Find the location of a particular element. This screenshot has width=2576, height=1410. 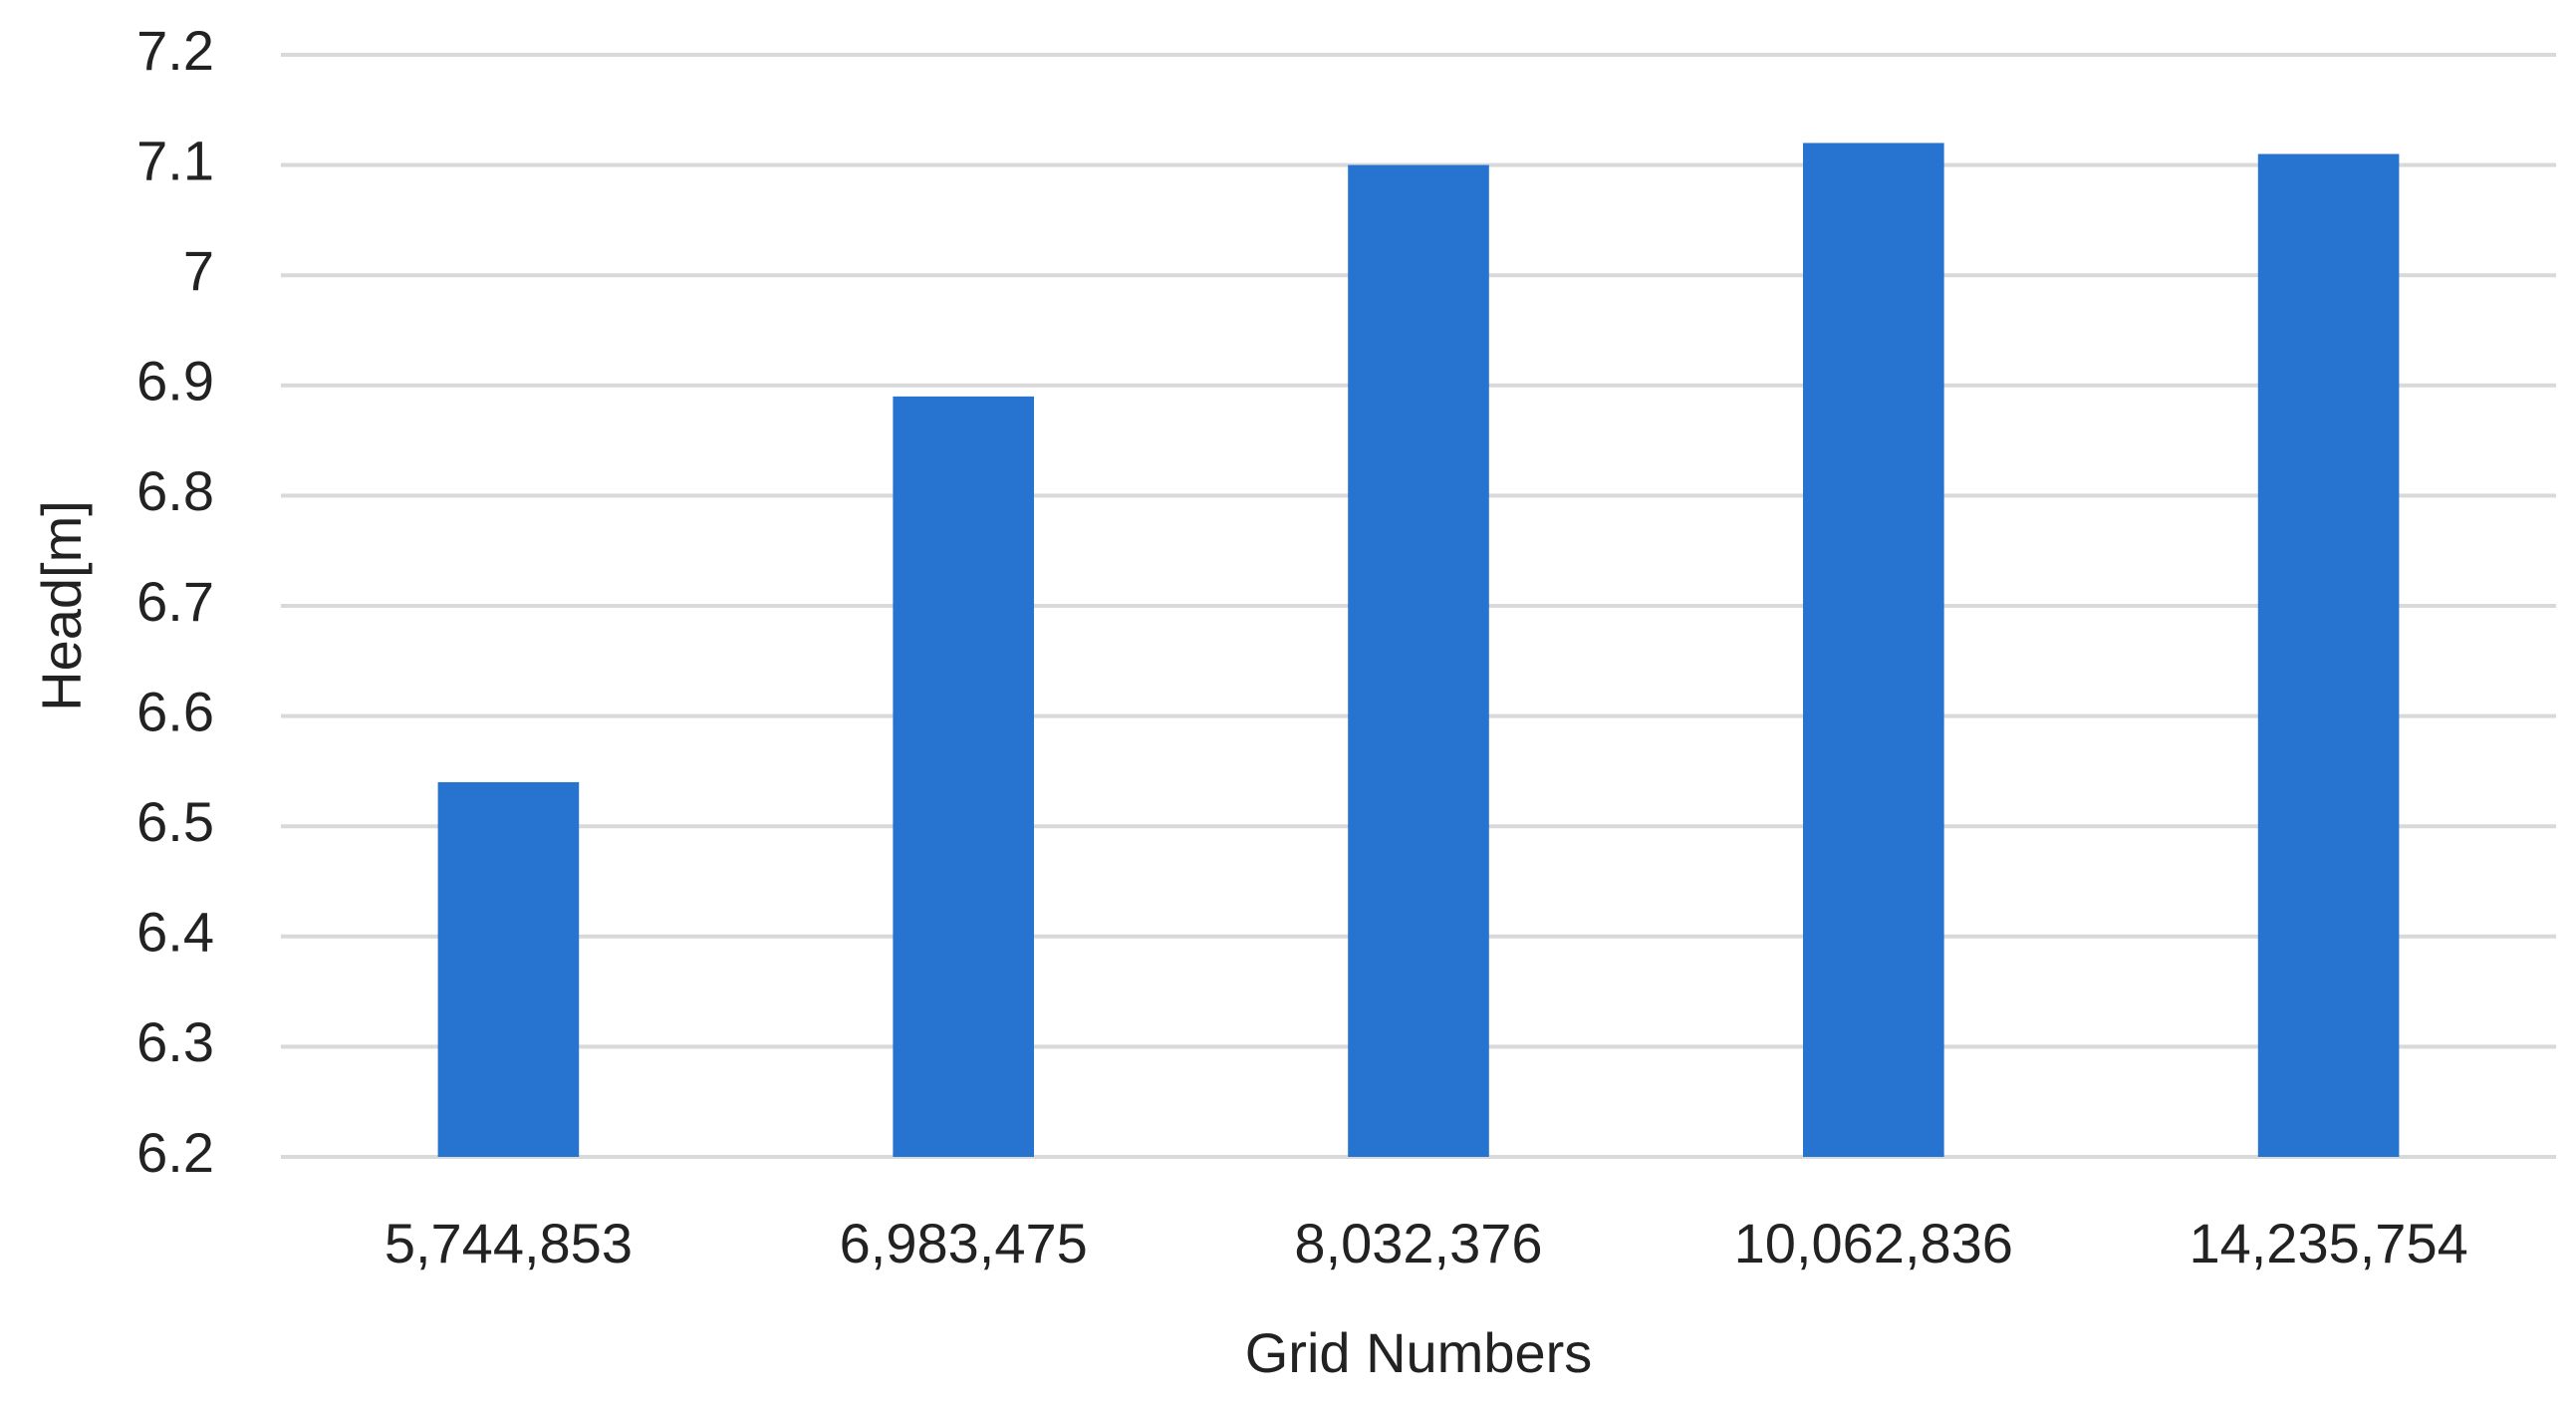

y-tick-label: 6.2 is located at coordinates (175, 1152).